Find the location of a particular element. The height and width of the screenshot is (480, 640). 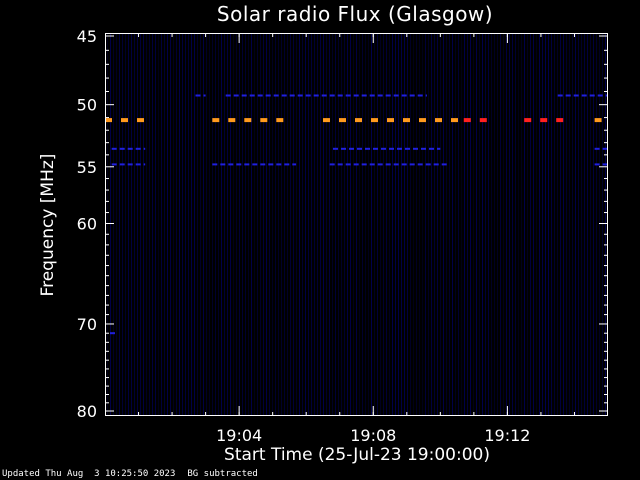

y-tick-label: 70 is located at coordinates (87, 324).